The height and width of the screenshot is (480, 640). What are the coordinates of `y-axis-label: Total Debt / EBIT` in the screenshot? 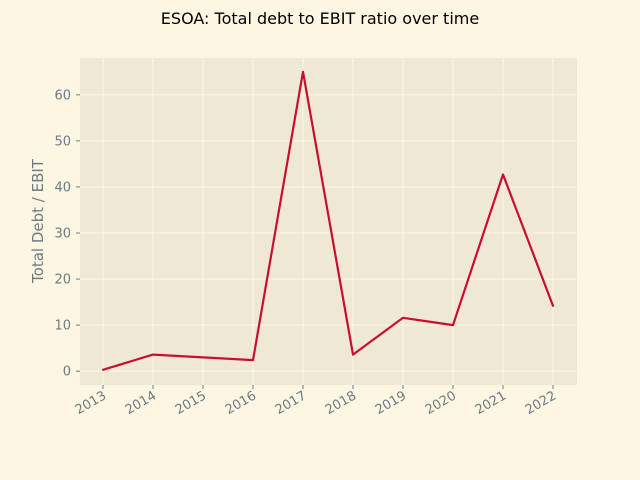 It's located at (38, 221).